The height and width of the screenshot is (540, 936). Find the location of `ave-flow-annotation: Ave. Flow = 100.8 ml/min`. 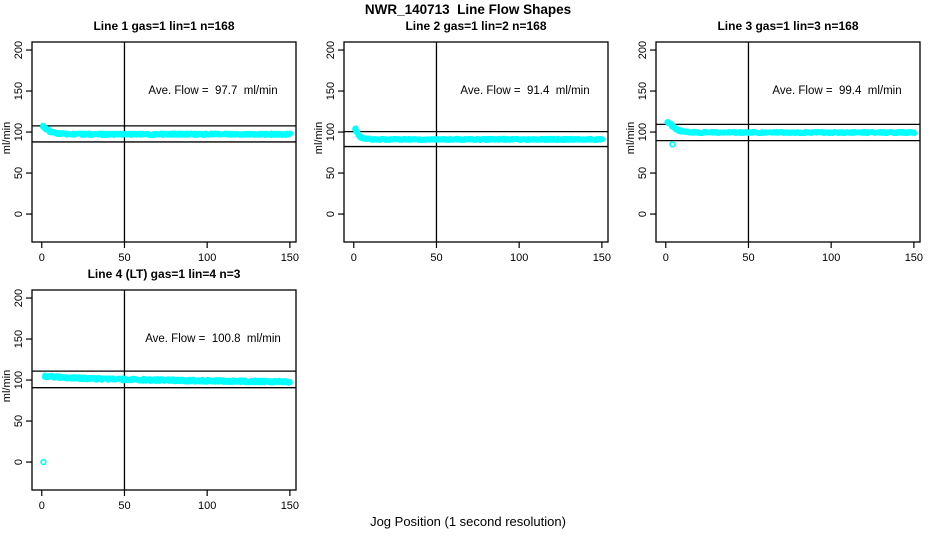

ave-flow-annotation: Ave. Flow = 100.8 ml/min is located at coordinates (213, 339).